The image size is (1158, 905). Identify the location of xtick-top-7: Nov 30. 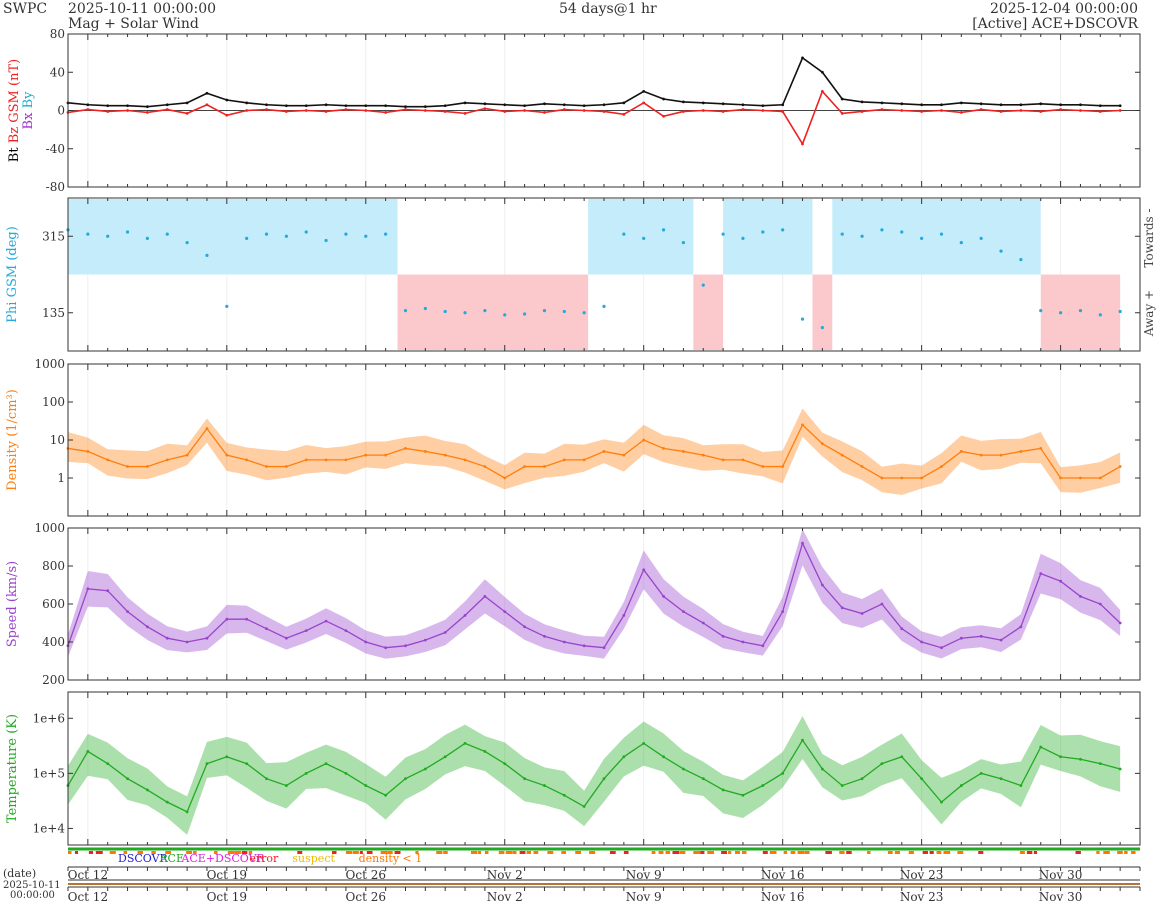
(1061, 875).